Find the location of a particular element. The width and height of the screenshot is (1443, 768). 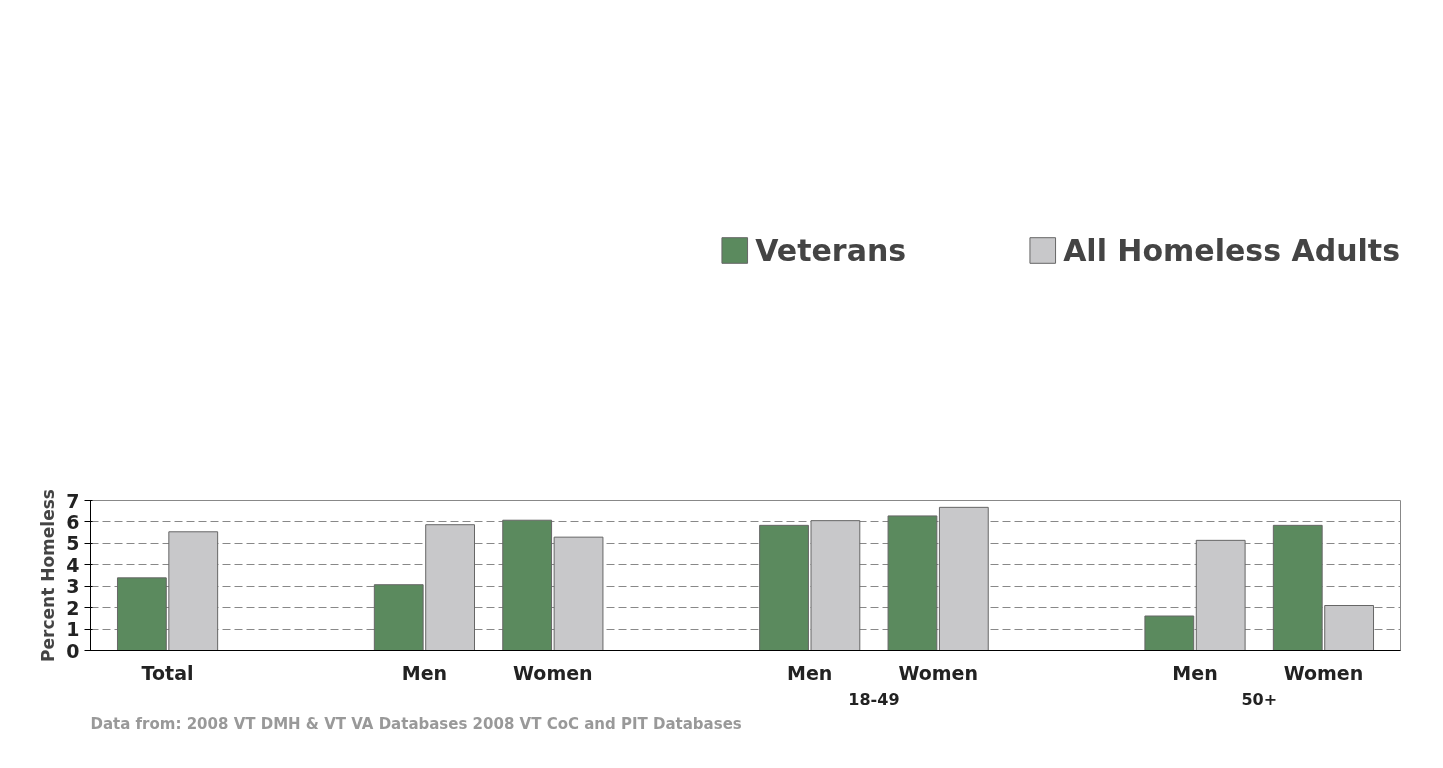

y-tick-label: 3 is located at coordinates (73, 586).